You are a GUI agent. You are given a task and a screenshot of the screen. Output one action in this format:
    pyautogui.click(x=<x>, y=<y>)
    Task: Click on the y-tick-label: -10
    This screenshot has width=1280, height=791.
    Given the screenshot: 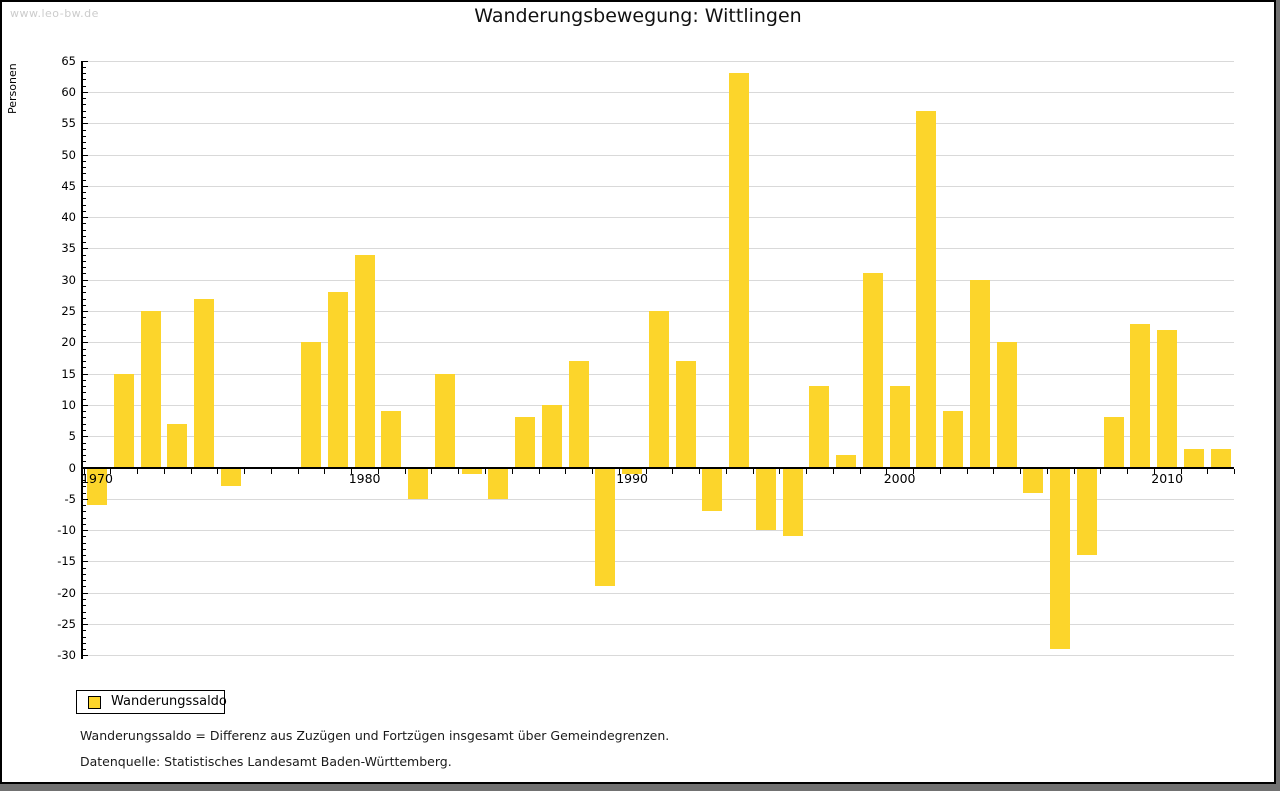 What is the action you would take?
    pyautogui.click(x=66, y=530)
    